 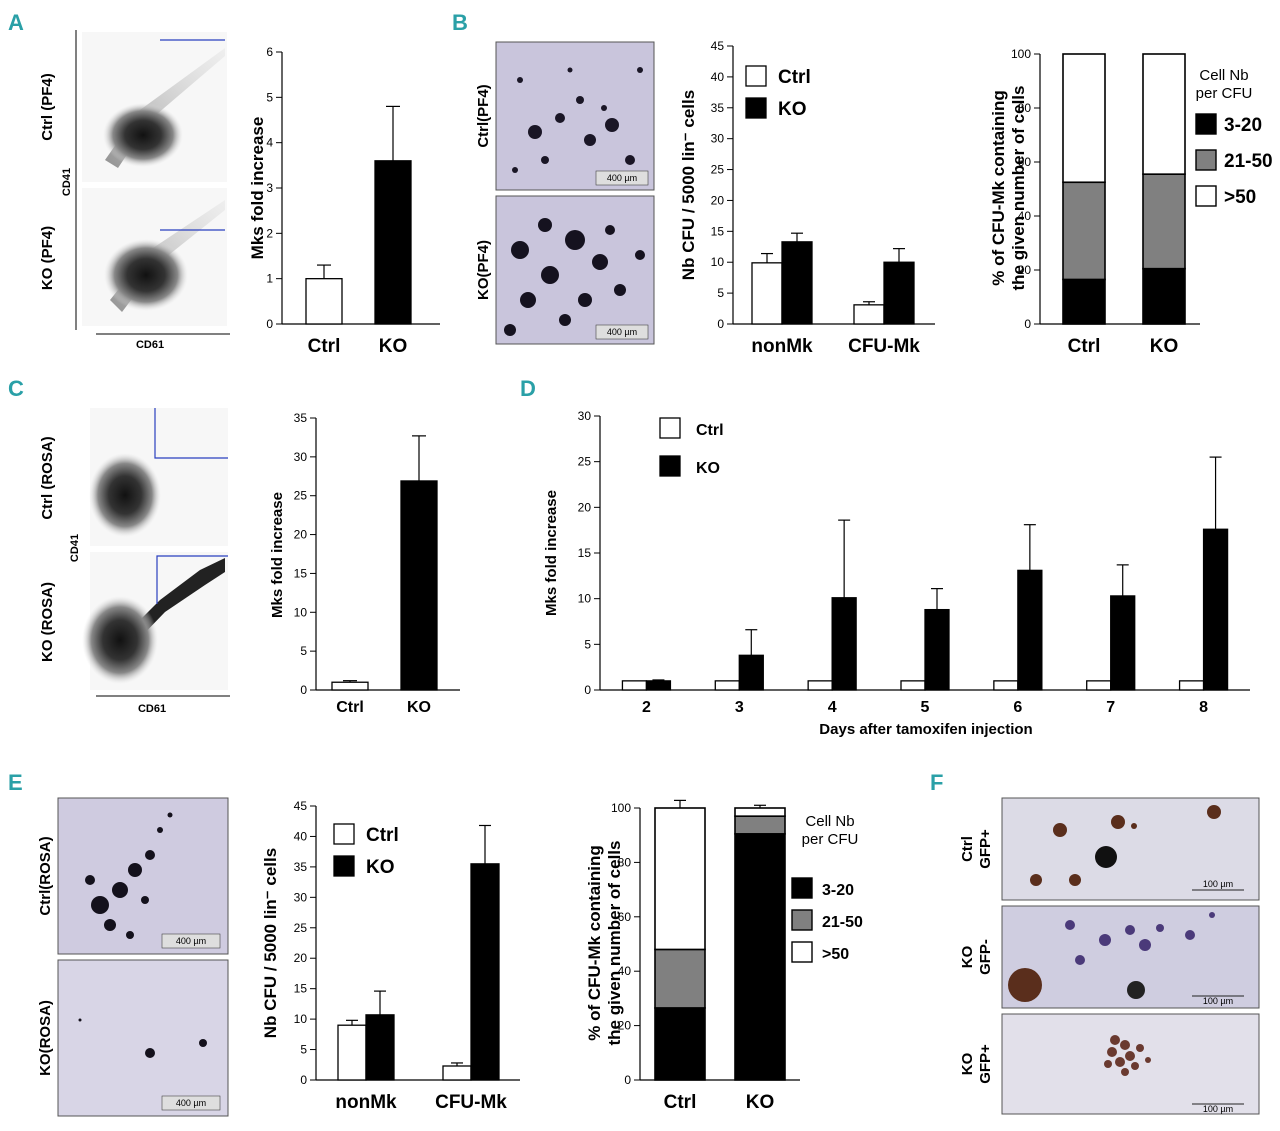 What do you see at coordinates (301, 573) in the screenshot?
I see `y-tick-label: 15` at bounding box center [301, 573].